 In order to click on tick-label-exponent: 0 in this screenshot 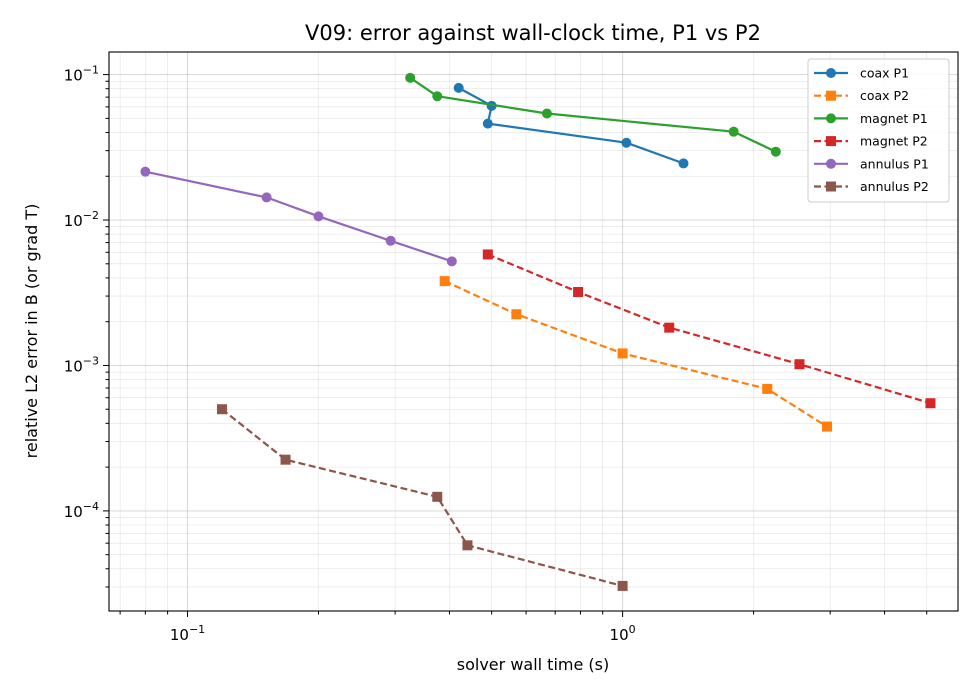, I will do `click(632, 629)`.